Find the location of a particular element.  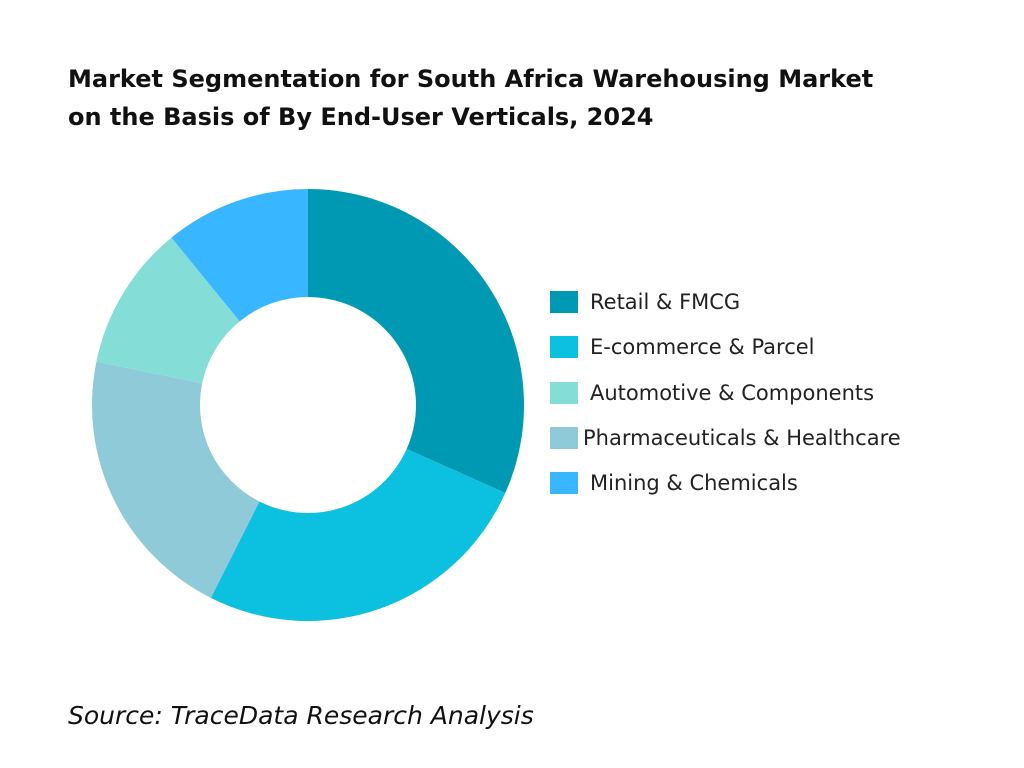

legend-swatch-pharmaceuticals-healthcare is located at coordinates (564, 438).